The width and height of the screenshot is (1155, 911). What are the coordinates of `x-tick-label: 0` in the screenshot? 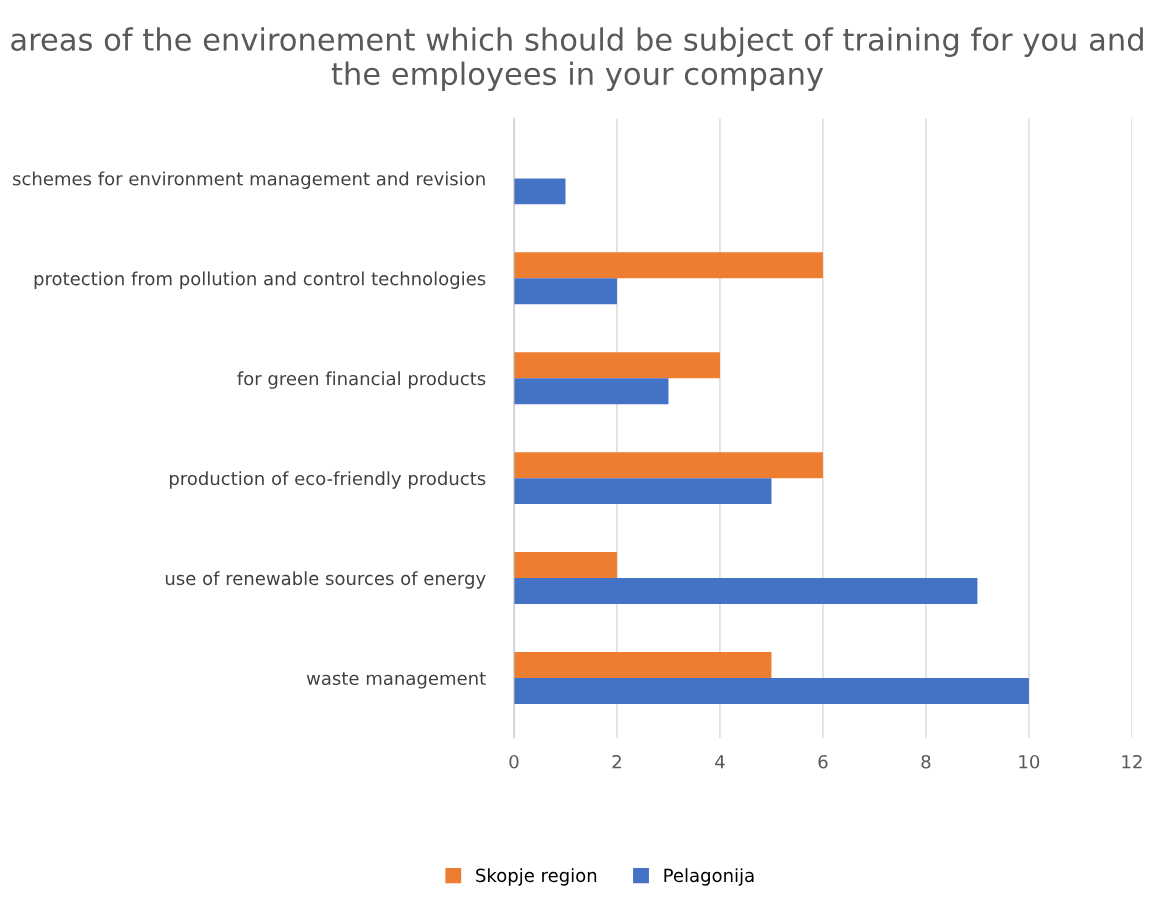 It's located at (514, 761).